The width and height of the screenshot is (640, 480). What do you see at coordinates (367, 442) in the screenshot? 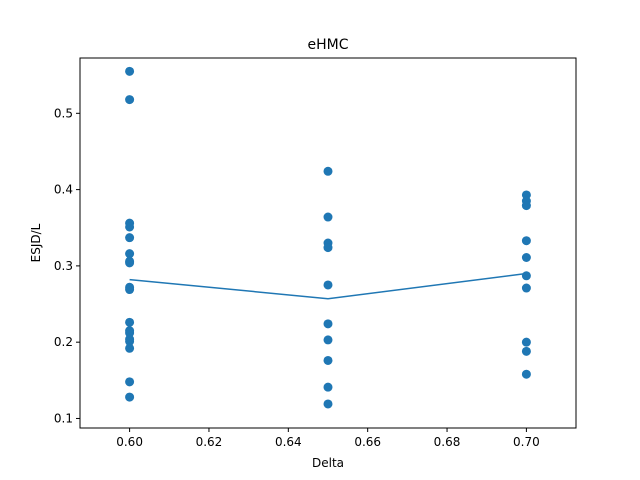
I see `x-tick-label: 0.66` at bounding box center [367, 442].